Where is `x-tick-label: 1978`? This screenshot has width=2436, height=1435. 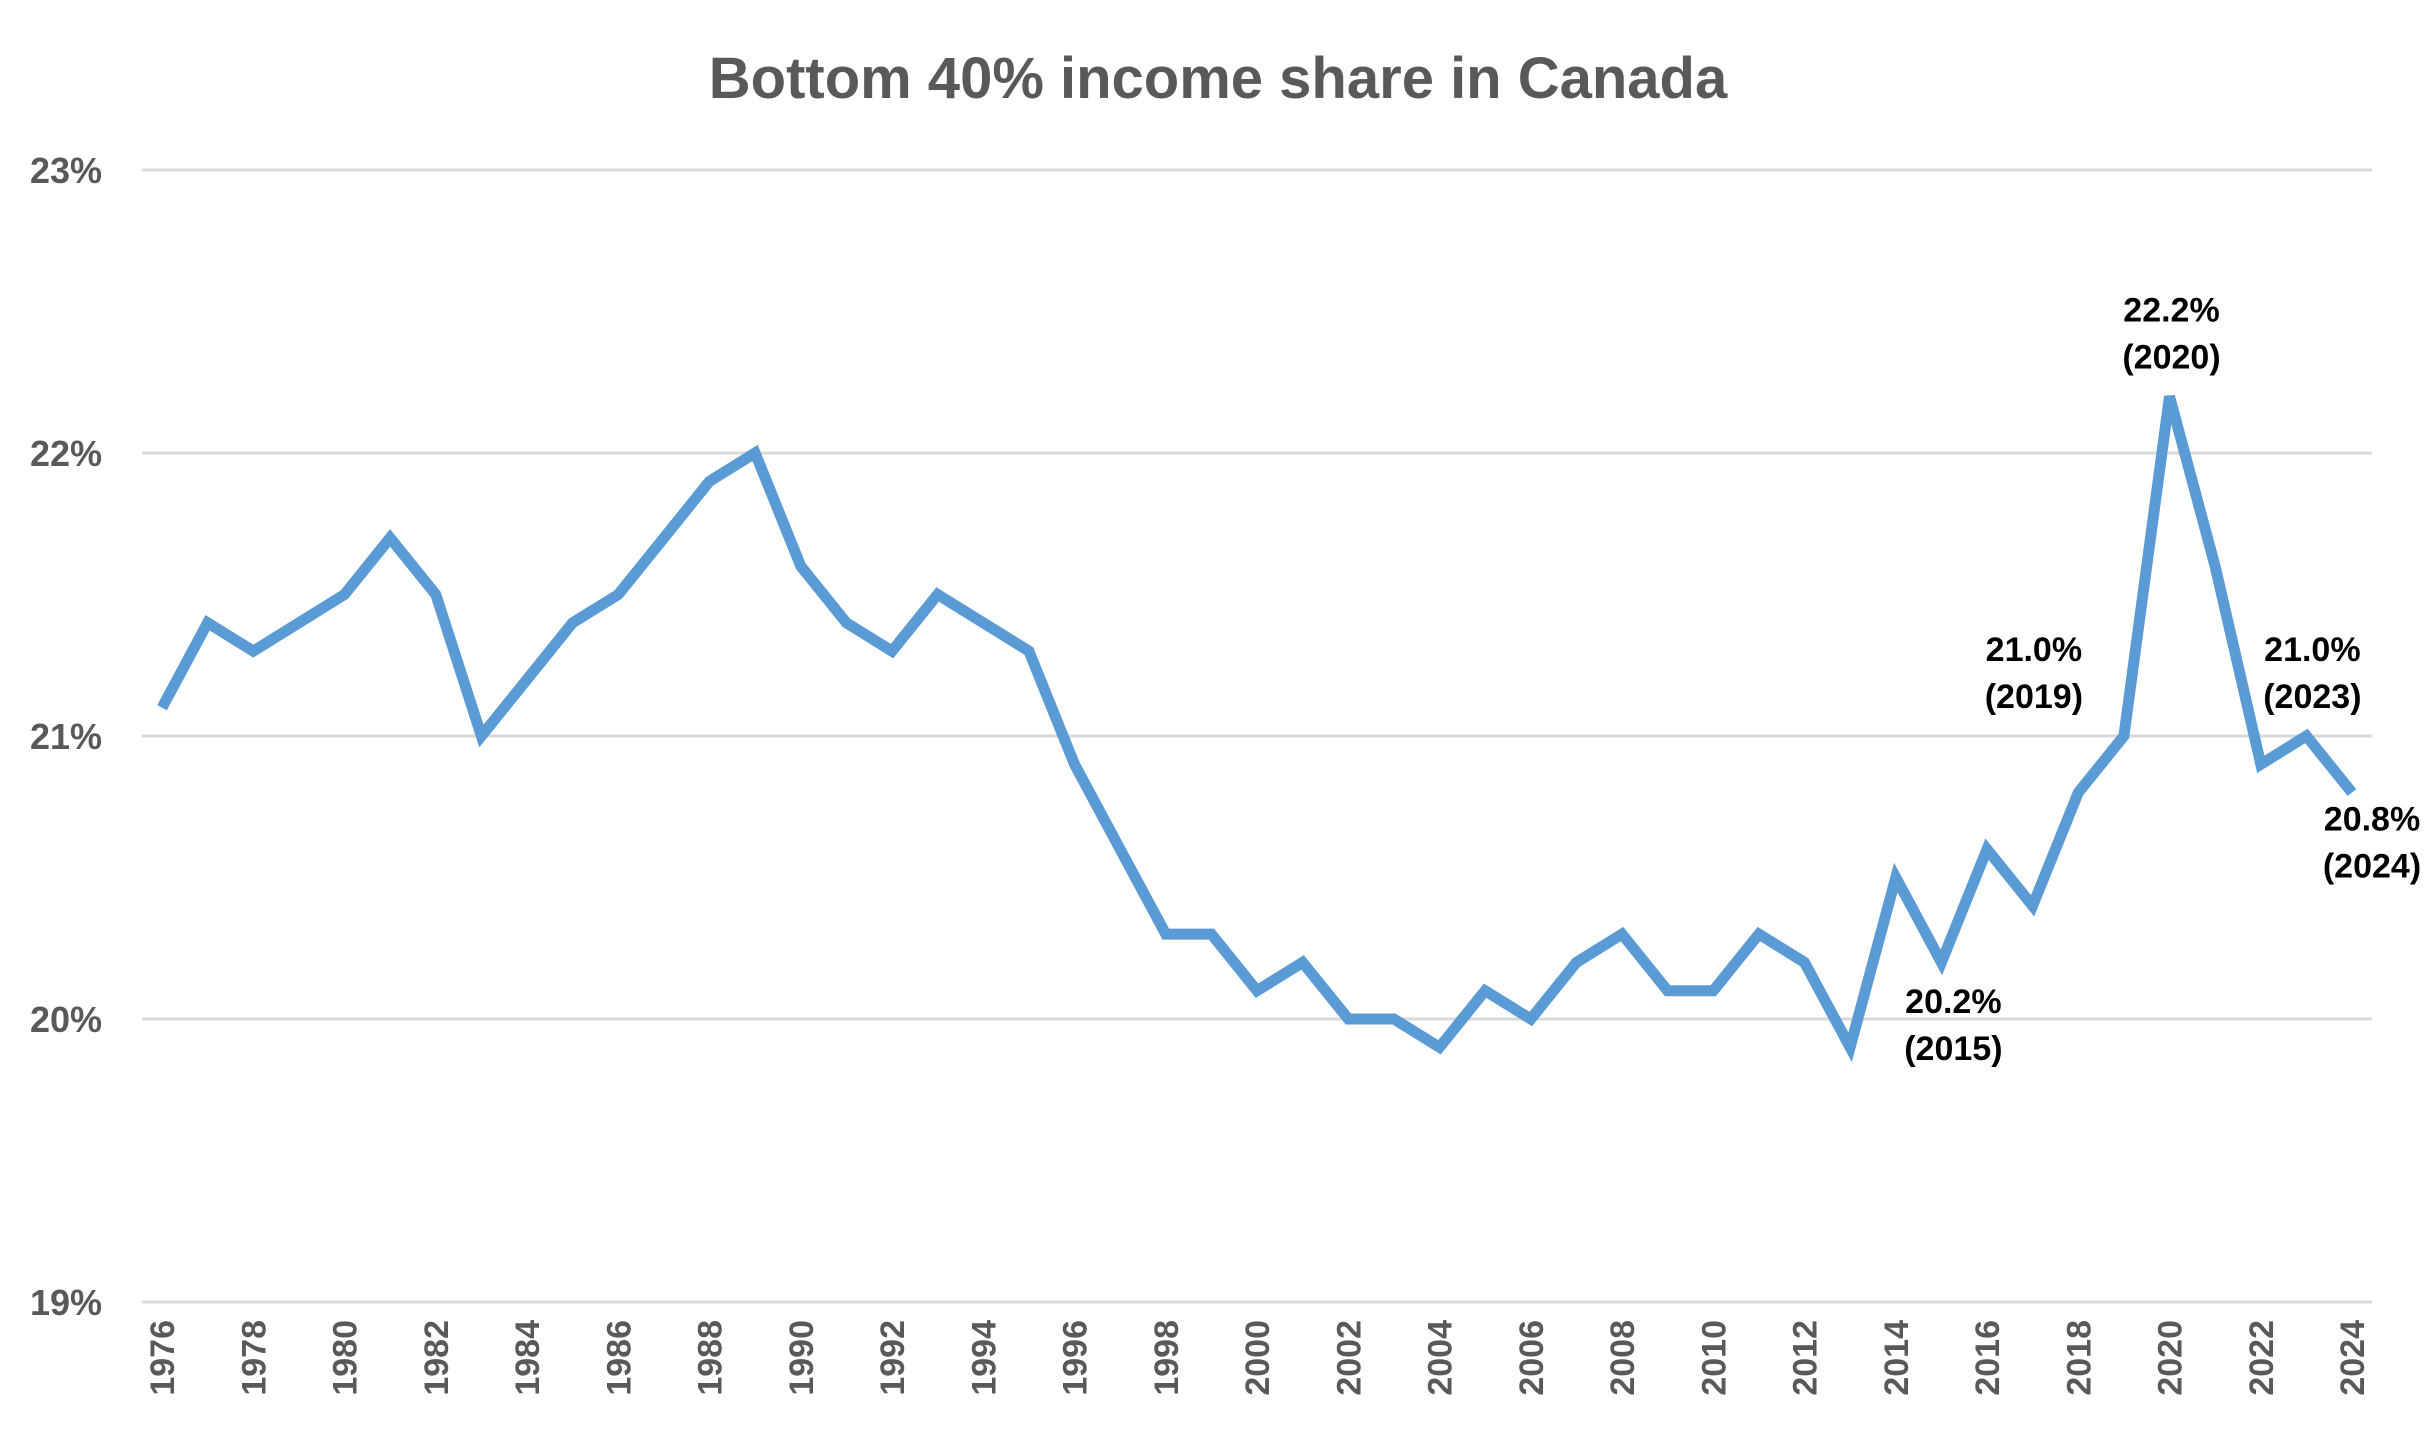 x-tick-label: 1978 is located at coordinates (254, 1358).